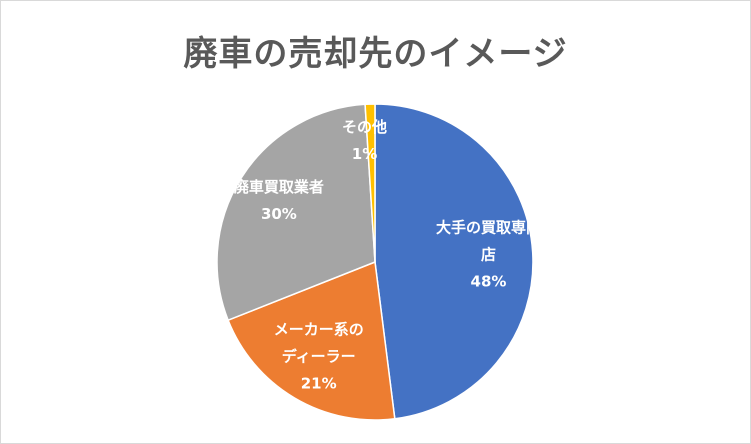 The image size is (751, 444). Describe the element at coordinates (319, 330) in the screenshot. I see `slice-category-label: メーカー系の` at that location.